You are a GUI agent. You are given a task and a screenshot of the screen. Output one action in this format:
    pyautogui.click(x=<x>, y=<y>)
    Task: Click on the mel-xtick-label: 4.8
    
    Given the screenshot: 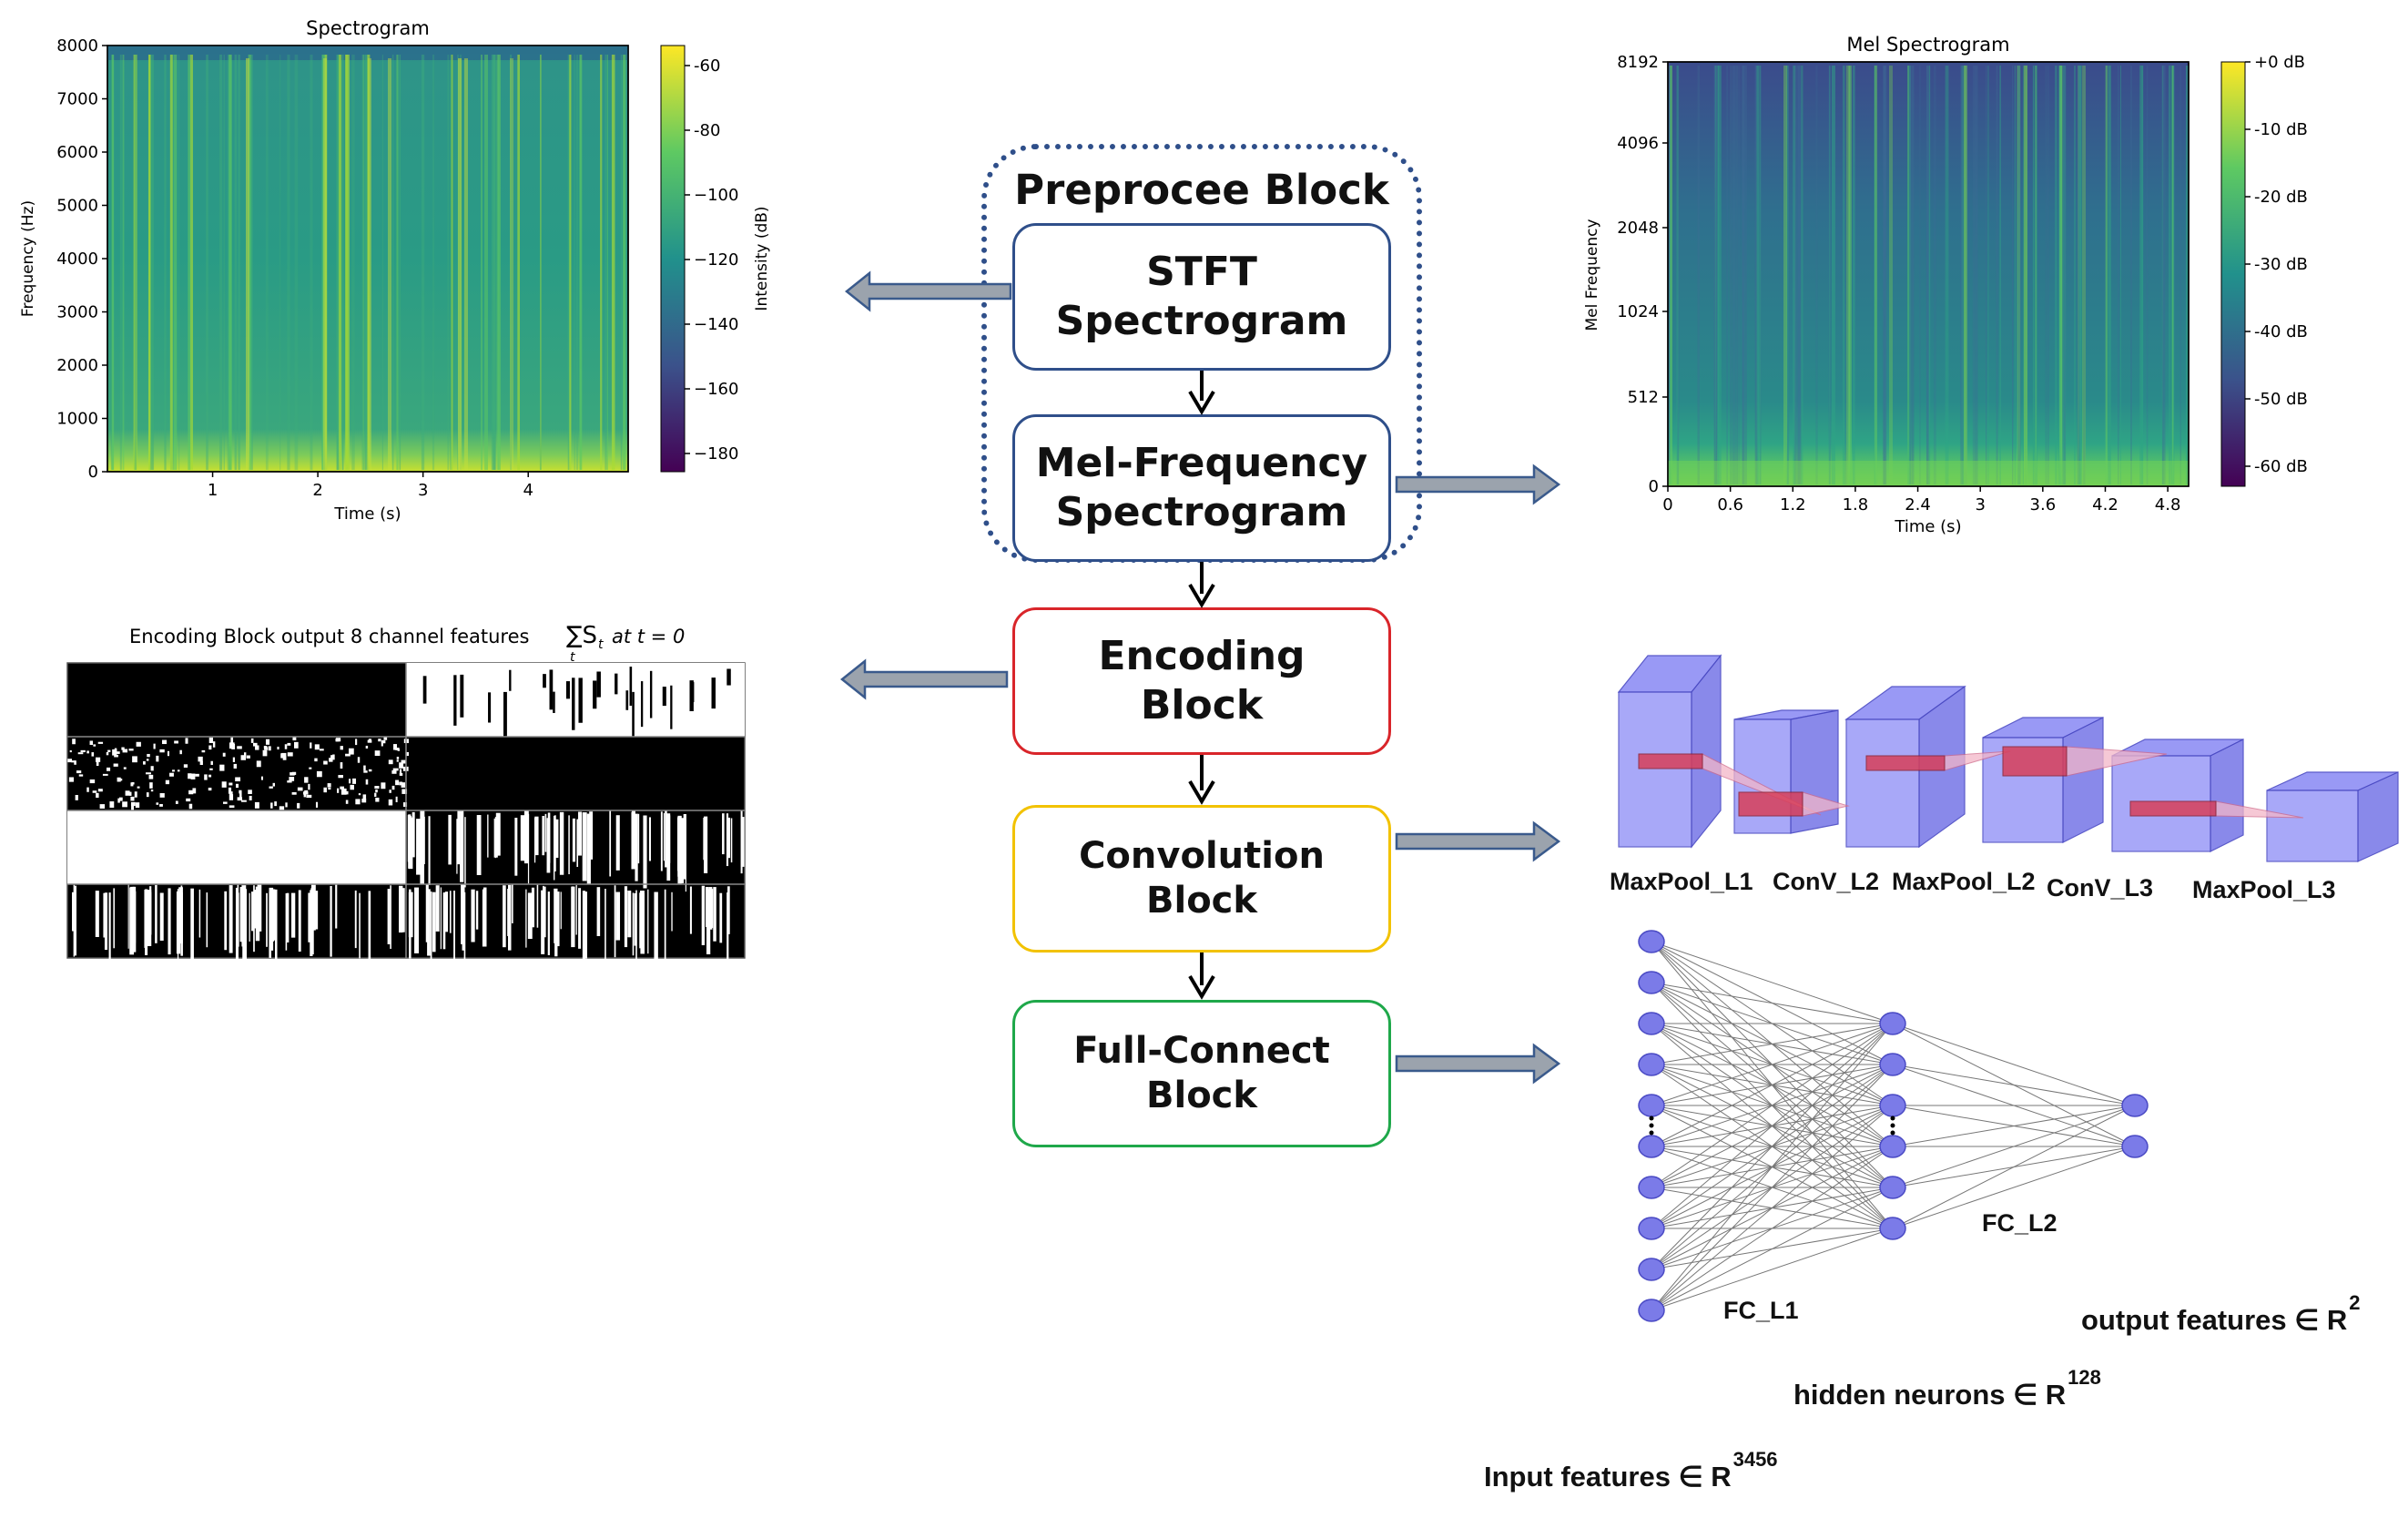 What is the action you would take?
    pyautogui.click(x=2168, y=504)
    